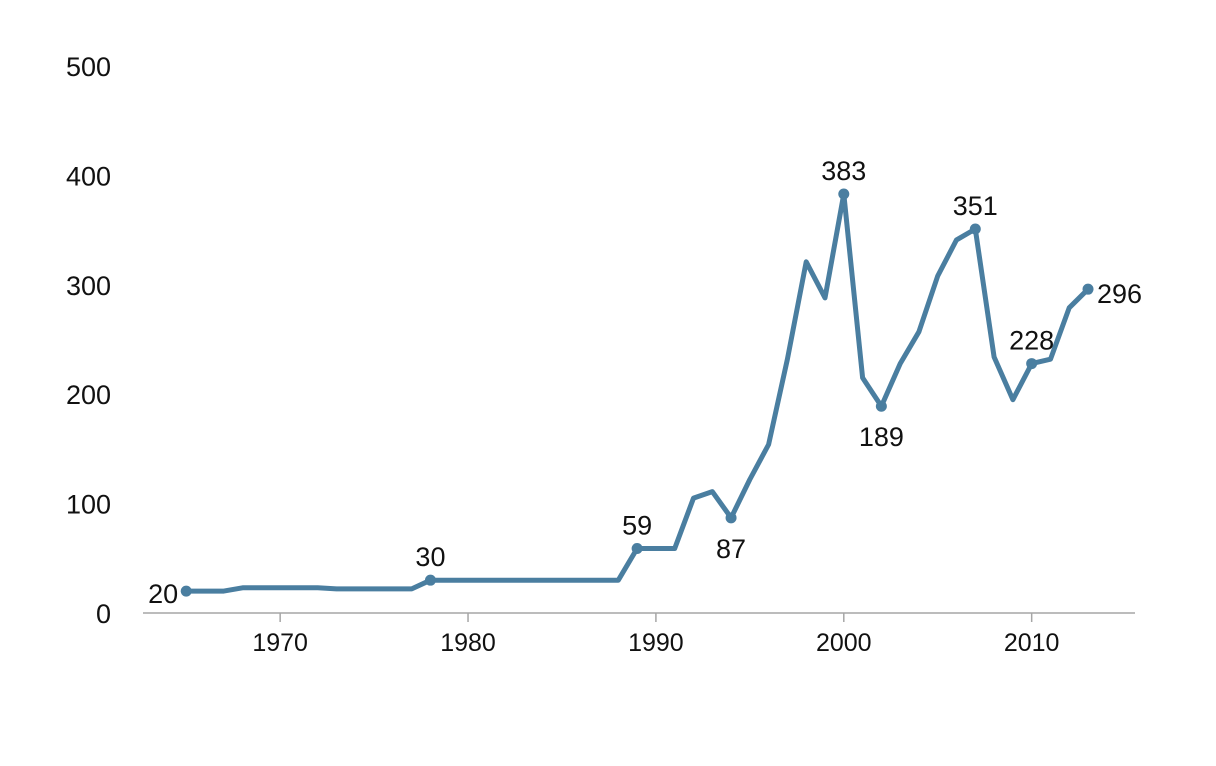 The height and width of the screenshot is (766, 1216). Describe the element at coordinates (637, 525) in the screenshot. I see `data-label: 59` at that location.